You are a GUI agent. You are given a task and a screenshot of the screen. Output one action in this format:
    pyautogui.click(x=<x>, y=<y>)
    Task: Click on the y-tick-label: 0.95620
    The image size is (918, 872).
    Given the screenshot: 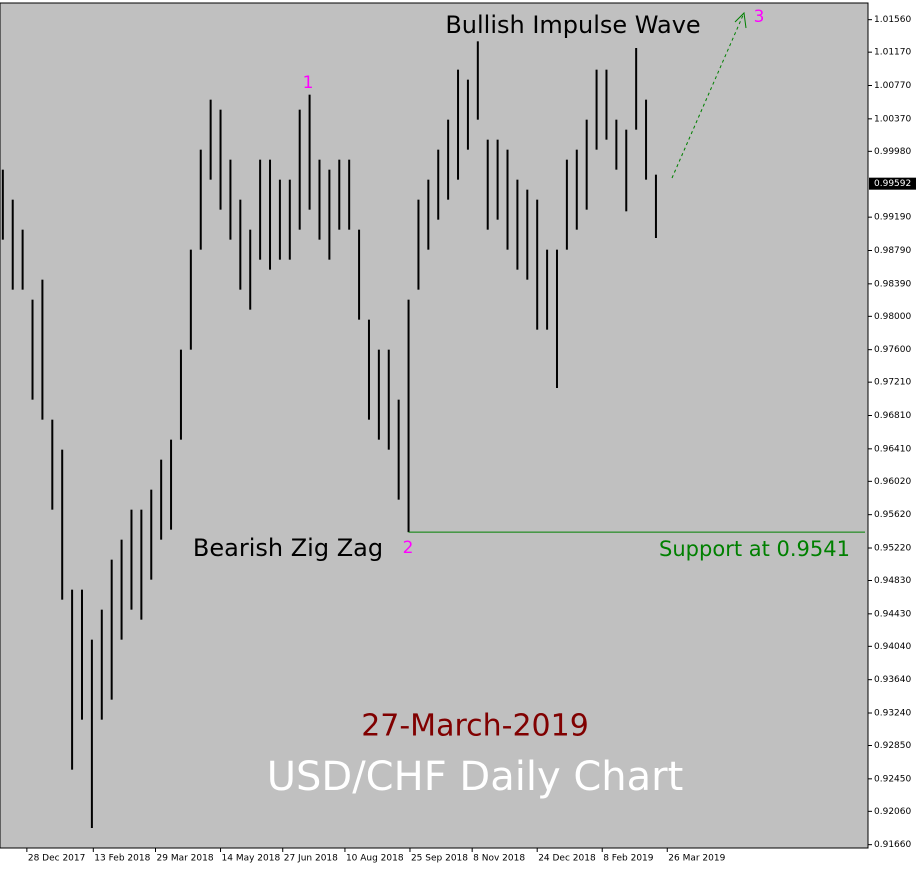 What is the action you would take?
    pyautogui.click(x=892, y=515)
    